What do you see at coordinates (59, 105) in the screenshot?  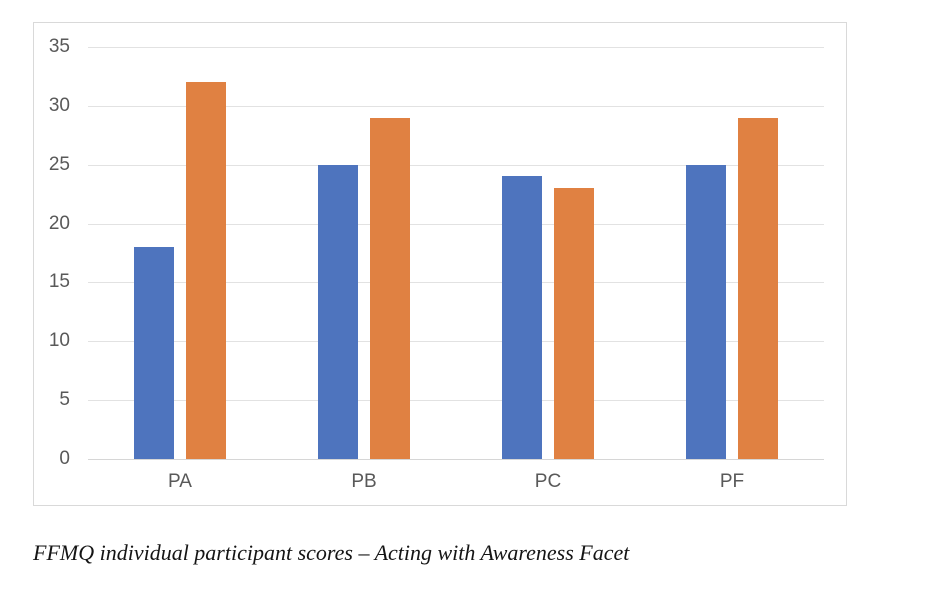 I see `y-tick-label-30: 30` at bounding box center [59, 105].